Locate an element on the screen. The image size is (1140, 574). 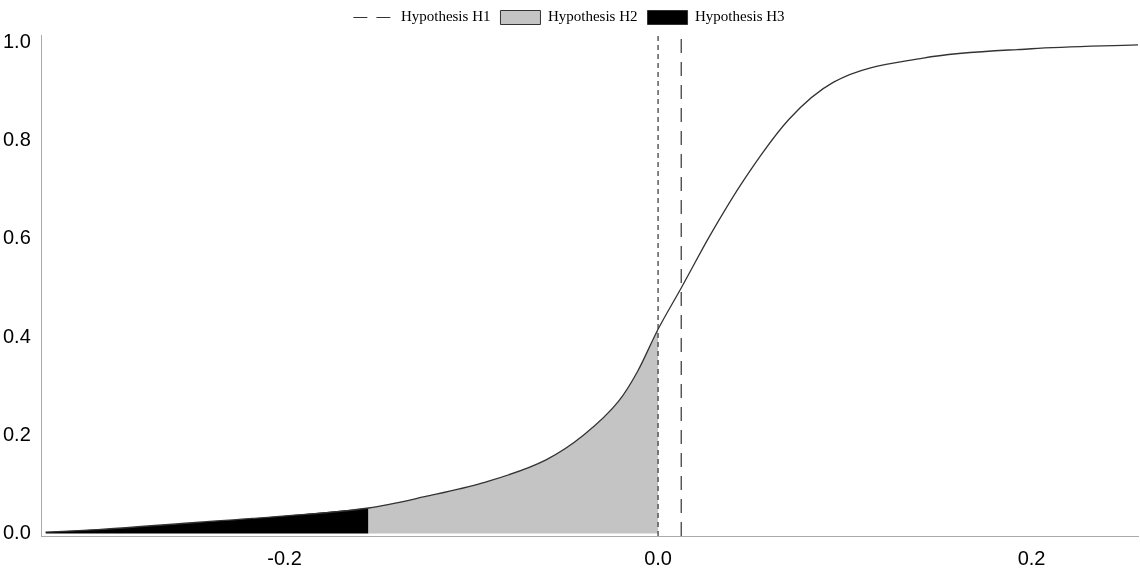
y-tick-label: 0.6 is located at coordinates (16, 237).